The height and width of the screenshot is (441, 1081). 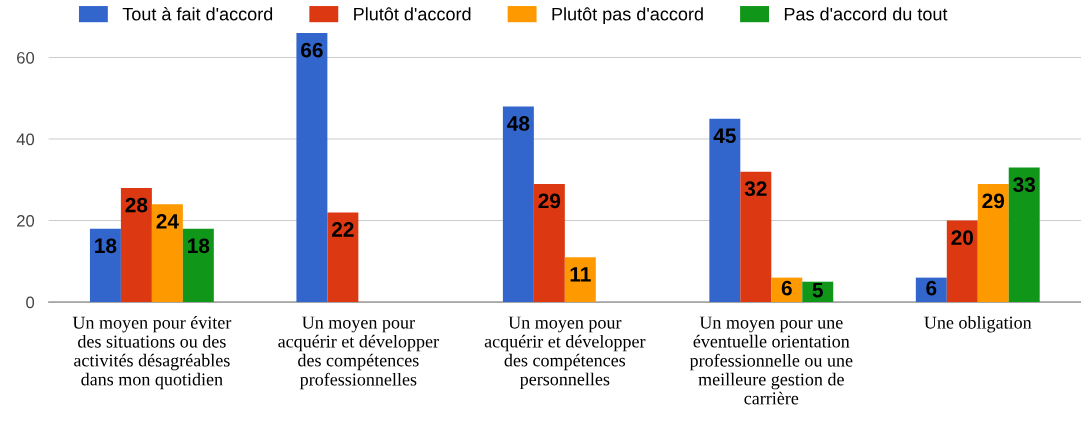 What do you see at coordinates (817, 290) in the screenshot?
I see `data-label: 5` at bounding box center [817, 290].